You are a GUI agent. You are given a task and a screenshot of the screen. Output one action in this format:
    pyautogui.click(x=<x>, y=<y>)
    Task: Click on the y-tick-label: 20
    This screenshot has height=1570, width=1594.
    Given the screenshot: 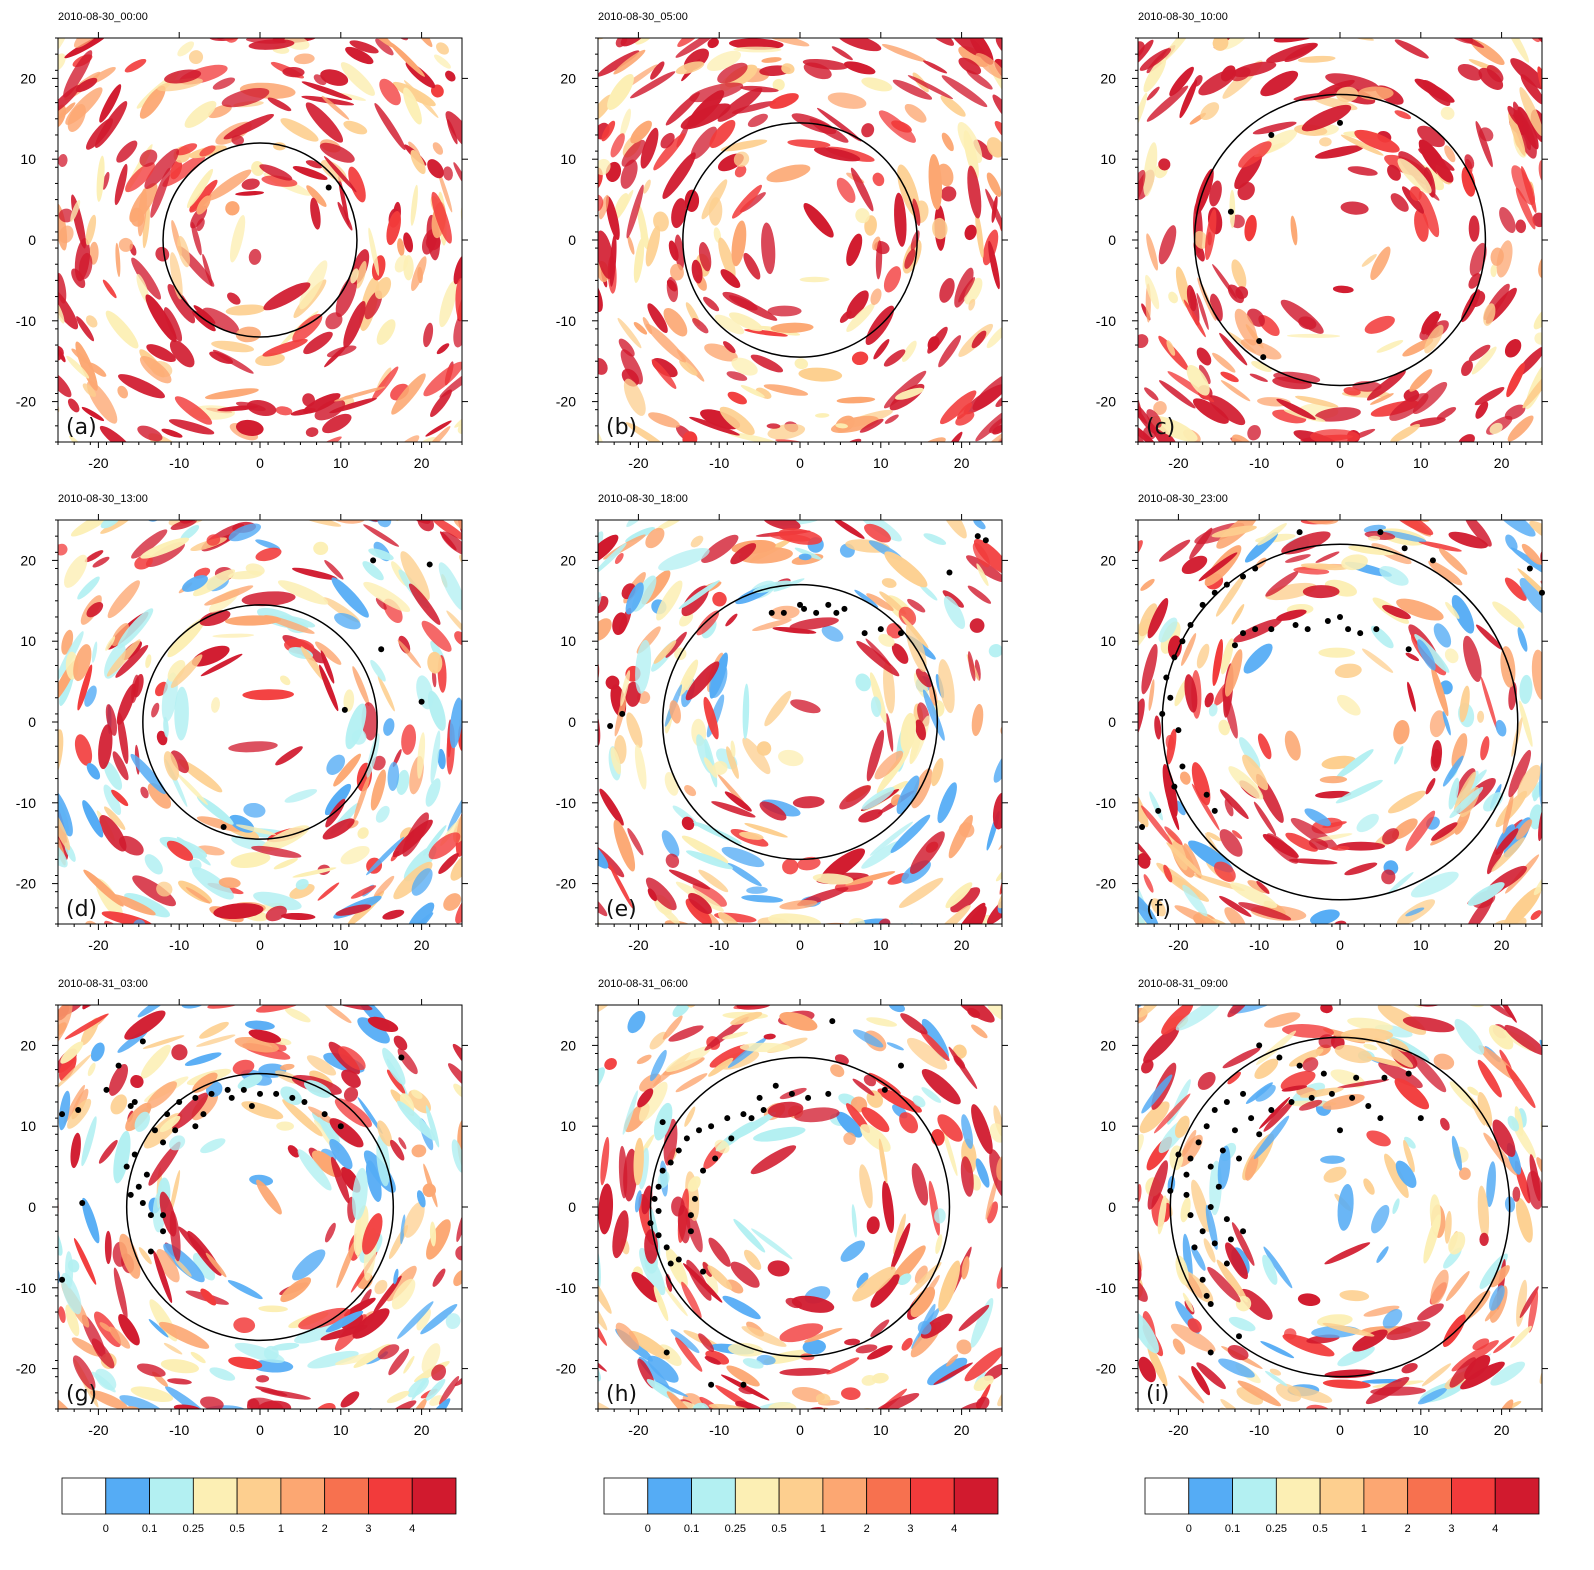 What is the action you would take?
    pyautogui.click(x=568, y=560)
    